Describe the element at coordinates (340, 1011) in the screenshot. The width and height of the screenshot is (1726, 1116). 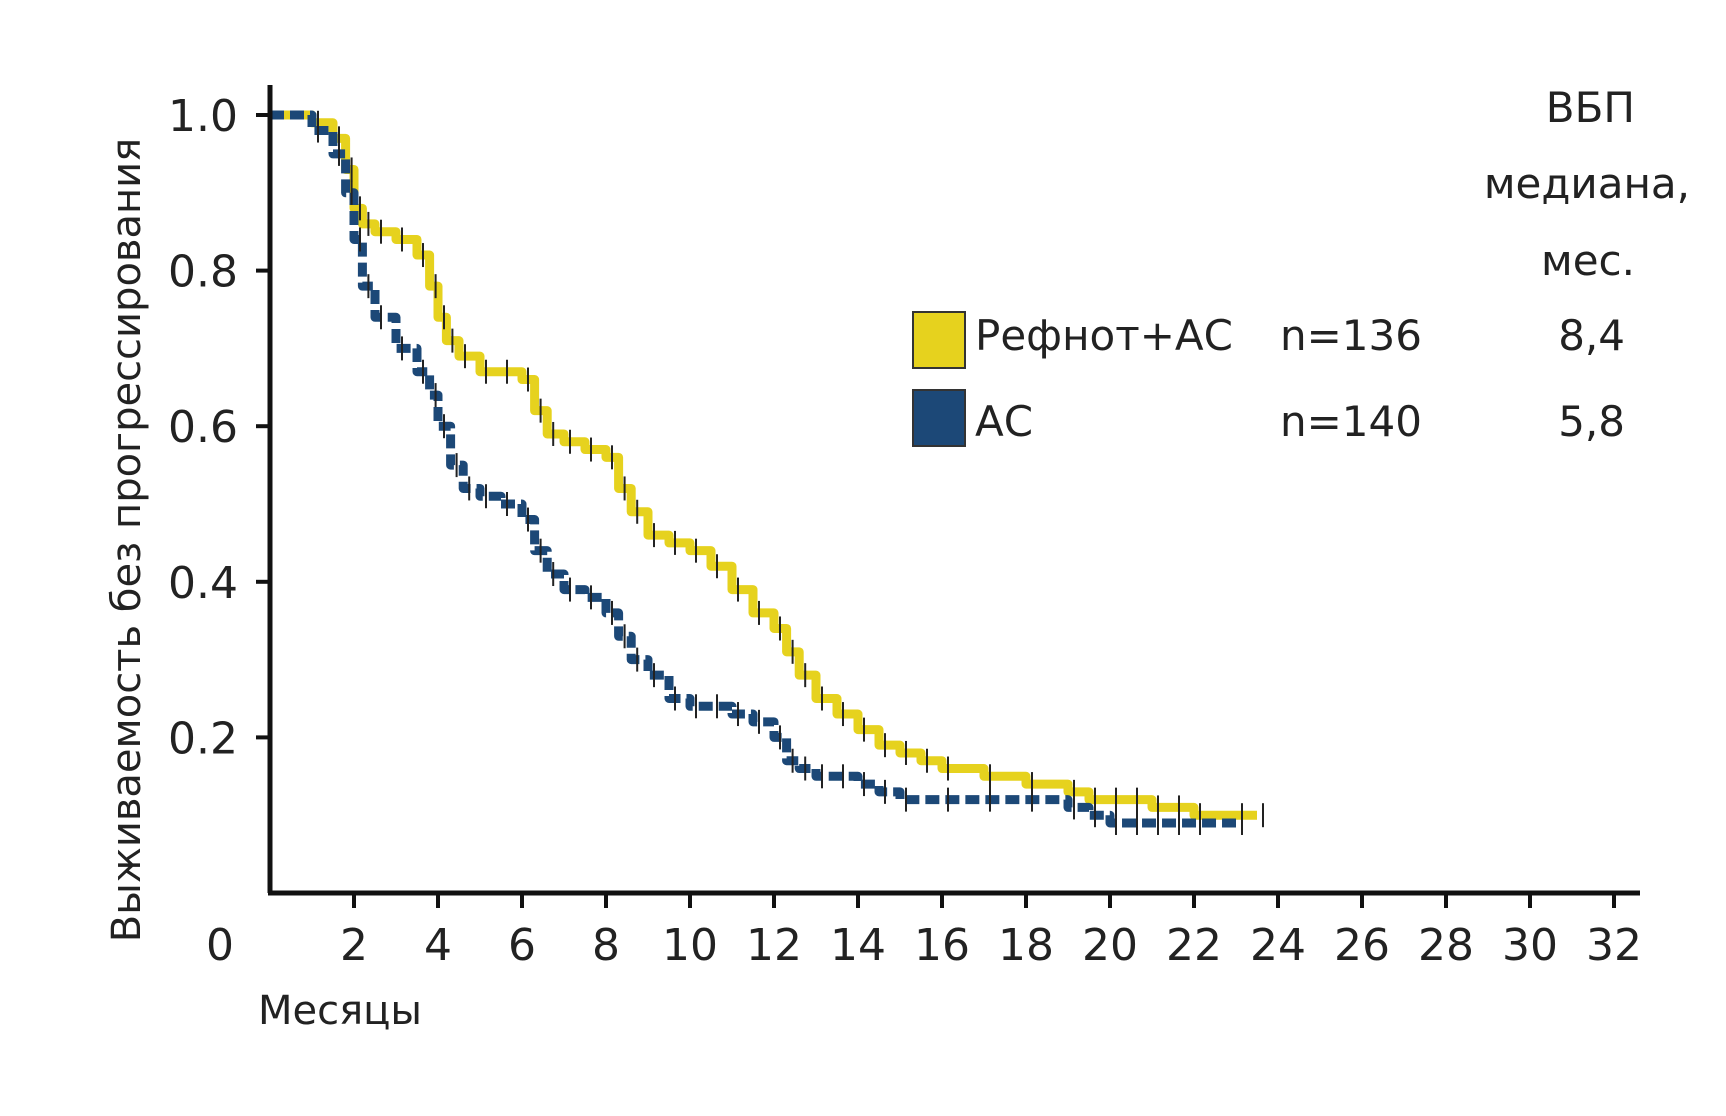
I see `x-axis-title: Месяцы` at that location.